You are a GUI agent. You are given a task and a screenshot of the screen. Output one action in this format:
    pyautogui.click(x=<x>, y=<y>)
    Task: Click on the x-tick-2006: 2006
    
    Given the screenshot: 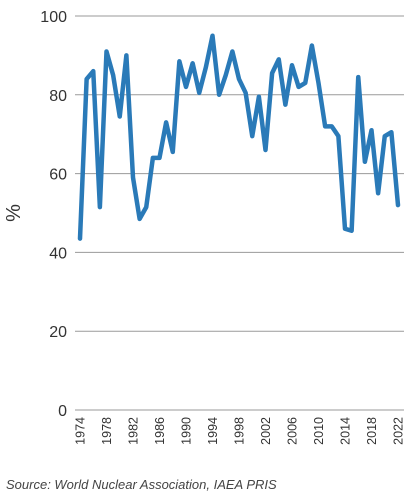 What is the action you would take?
    pyautogui.click(x=293, y=431)
    